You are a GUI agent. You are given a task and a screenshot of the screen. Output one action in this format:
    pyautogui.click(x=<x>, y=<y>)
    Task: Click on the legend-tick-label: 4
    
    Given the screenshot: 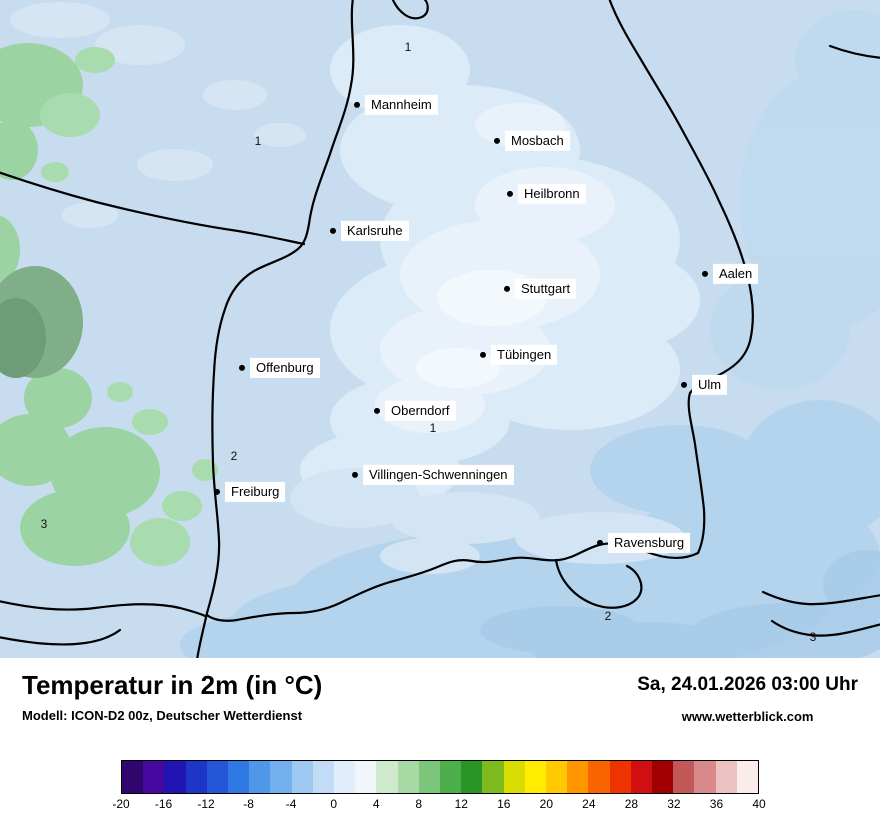 What is the action you would take?
    pyautogui.click(x=376, y=804)
    